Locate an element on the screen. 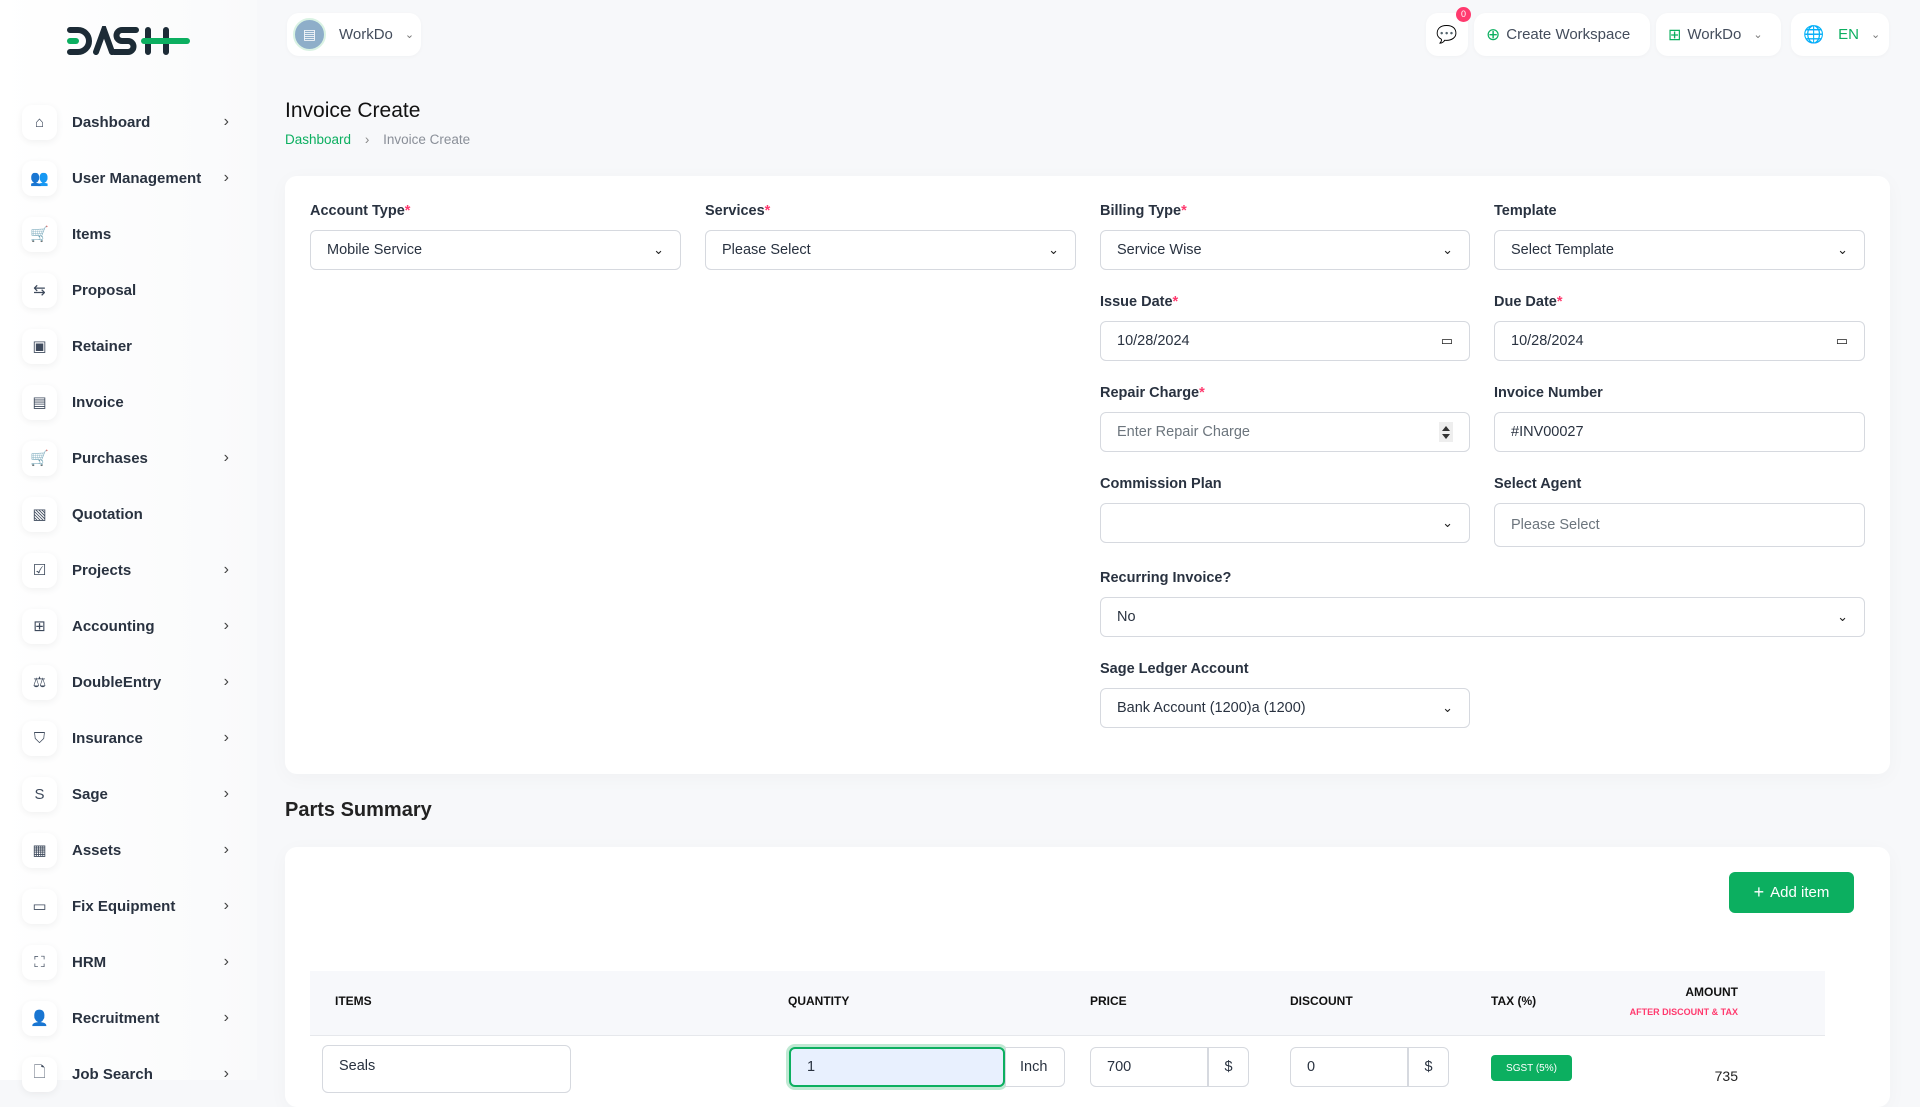  language-selector: 🌐 EN ⌄ is located at coordinates (1840, 34).